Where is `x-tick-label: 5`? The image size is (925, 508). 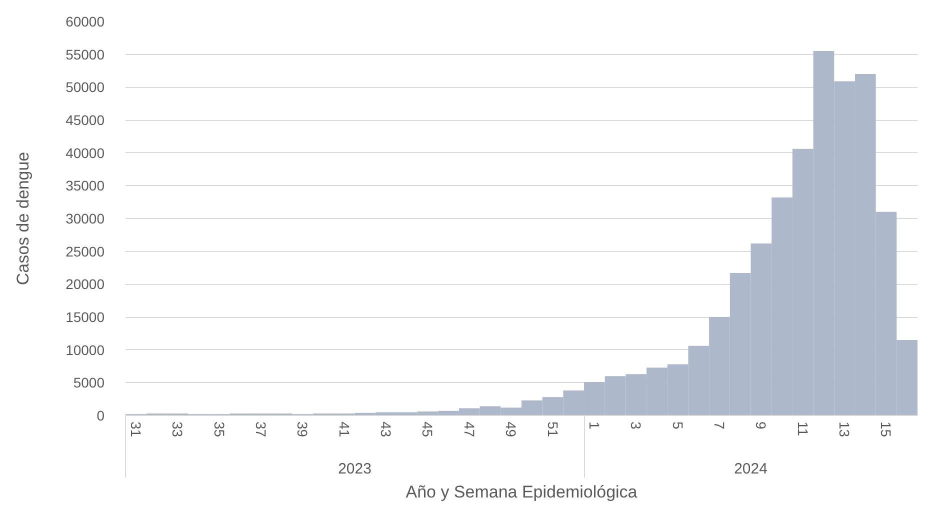 x-tick-label: 5 is located at coordinates (678, 426).